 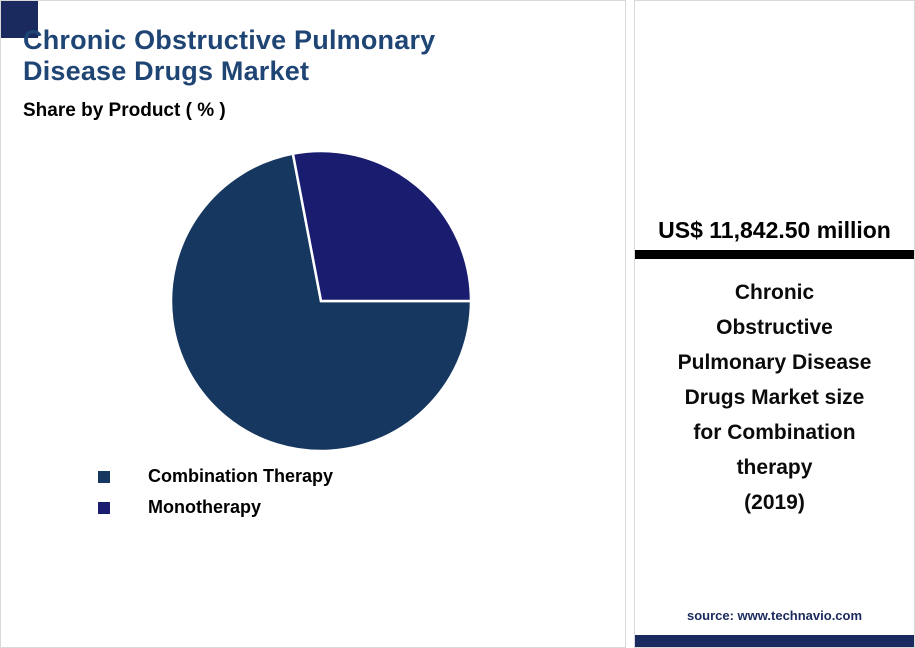 What do you see at coordinates (774, 230) in the screenshot?
I see `market-value: US$ 11,842.50 million` at bounding box center [774, 230].